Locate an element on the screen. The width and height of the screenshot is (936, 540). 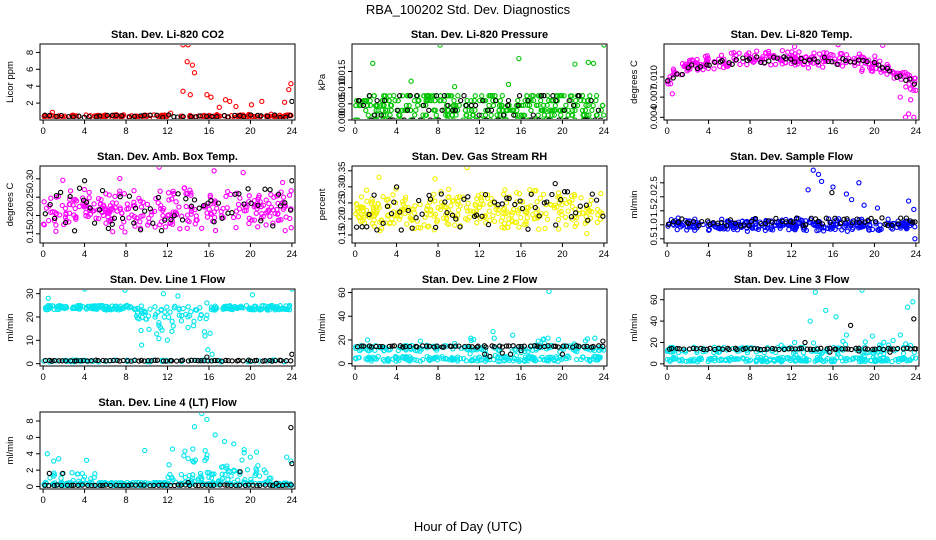
x-tick-label: 8 is located at coordinates (749, 131).